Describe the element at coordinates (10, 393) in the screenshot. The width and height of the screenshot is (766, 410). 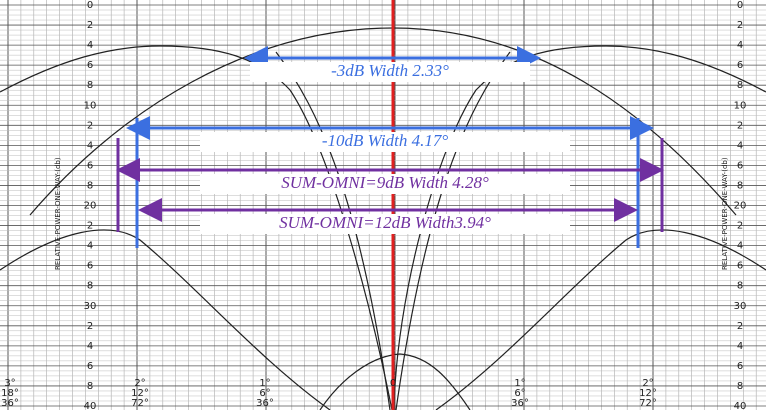
I see `x-tick-label: 18°` at that location.